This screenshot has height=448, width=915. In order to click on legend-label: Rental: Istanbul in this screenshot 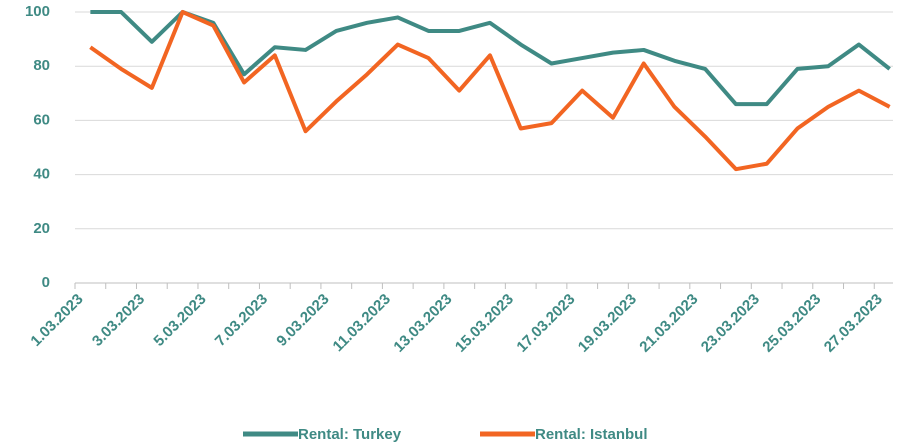, I will do `click(591, 434)`.